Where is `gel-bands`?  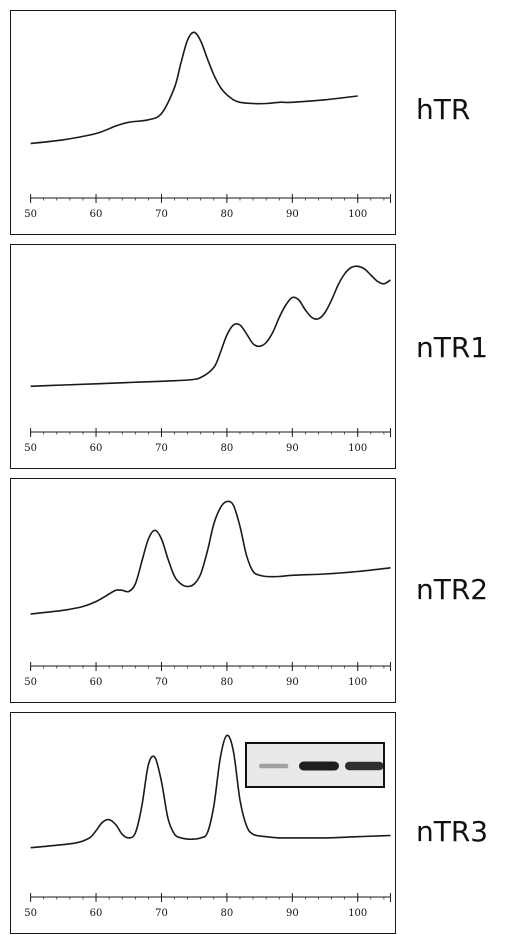 gel-bands is located at coordinates (320, 766).